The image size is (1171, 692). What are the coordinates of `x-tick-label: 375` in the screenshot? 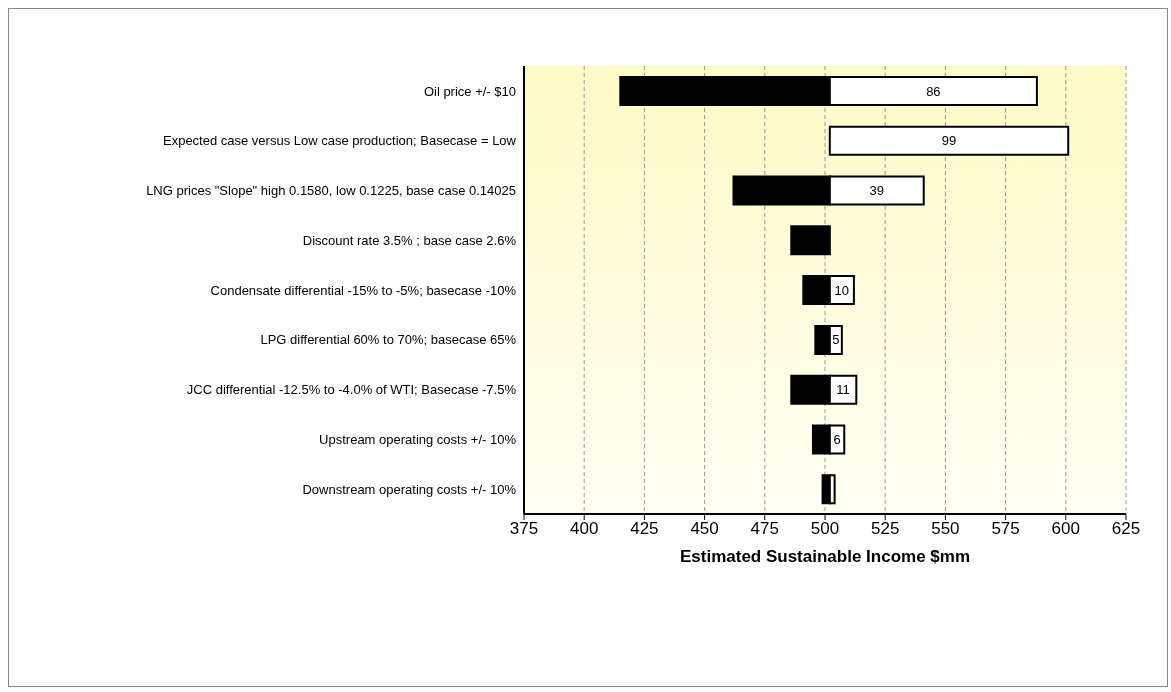 It's located at (524, 529).